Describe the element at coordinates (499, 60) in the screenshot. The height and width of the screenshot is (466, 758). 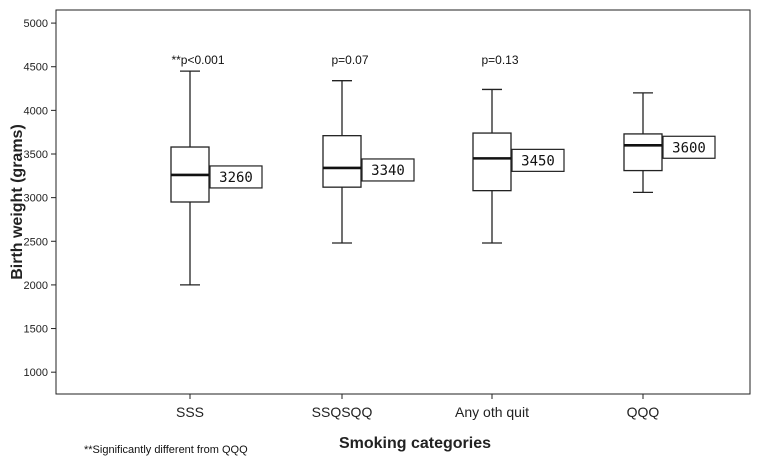
I see `p-value-label: p=0.13` at that location.